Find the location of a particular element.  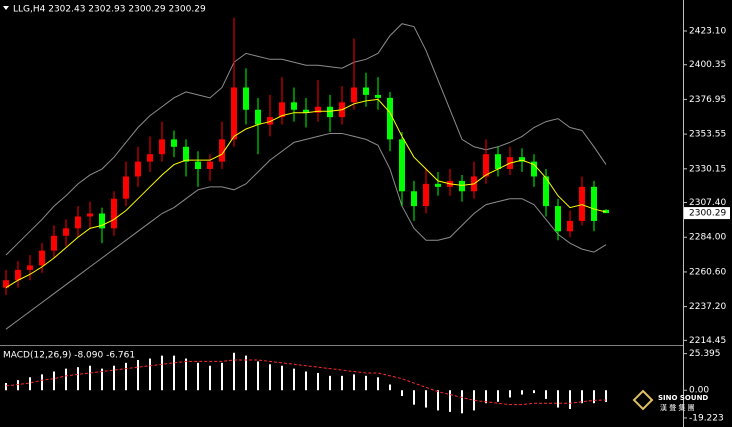

macd-signal is located at coordinates (306, 382).